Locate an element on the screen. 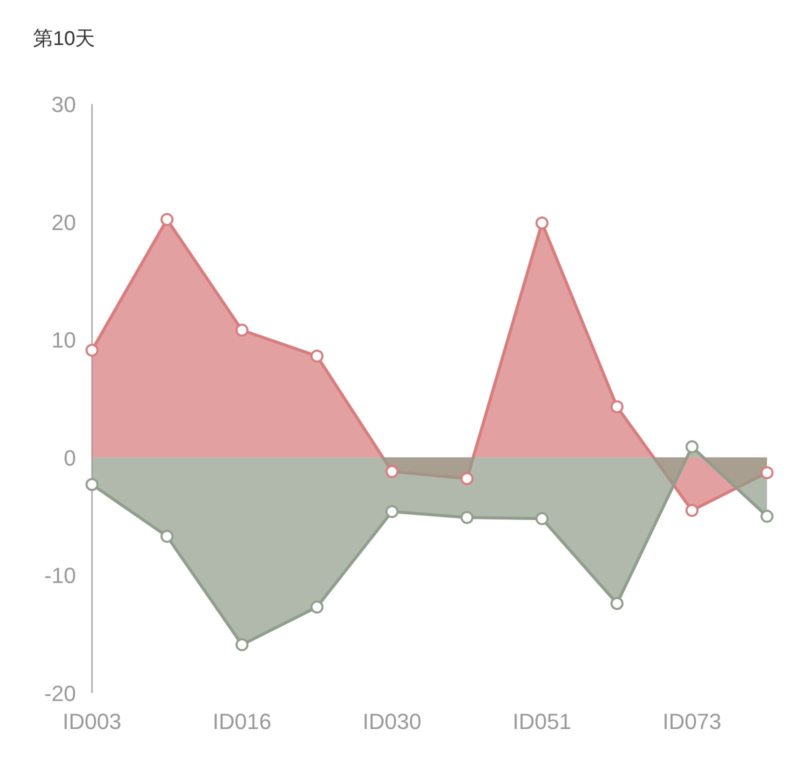  y-tick-label: 30 is located at coordinates (64, 104).